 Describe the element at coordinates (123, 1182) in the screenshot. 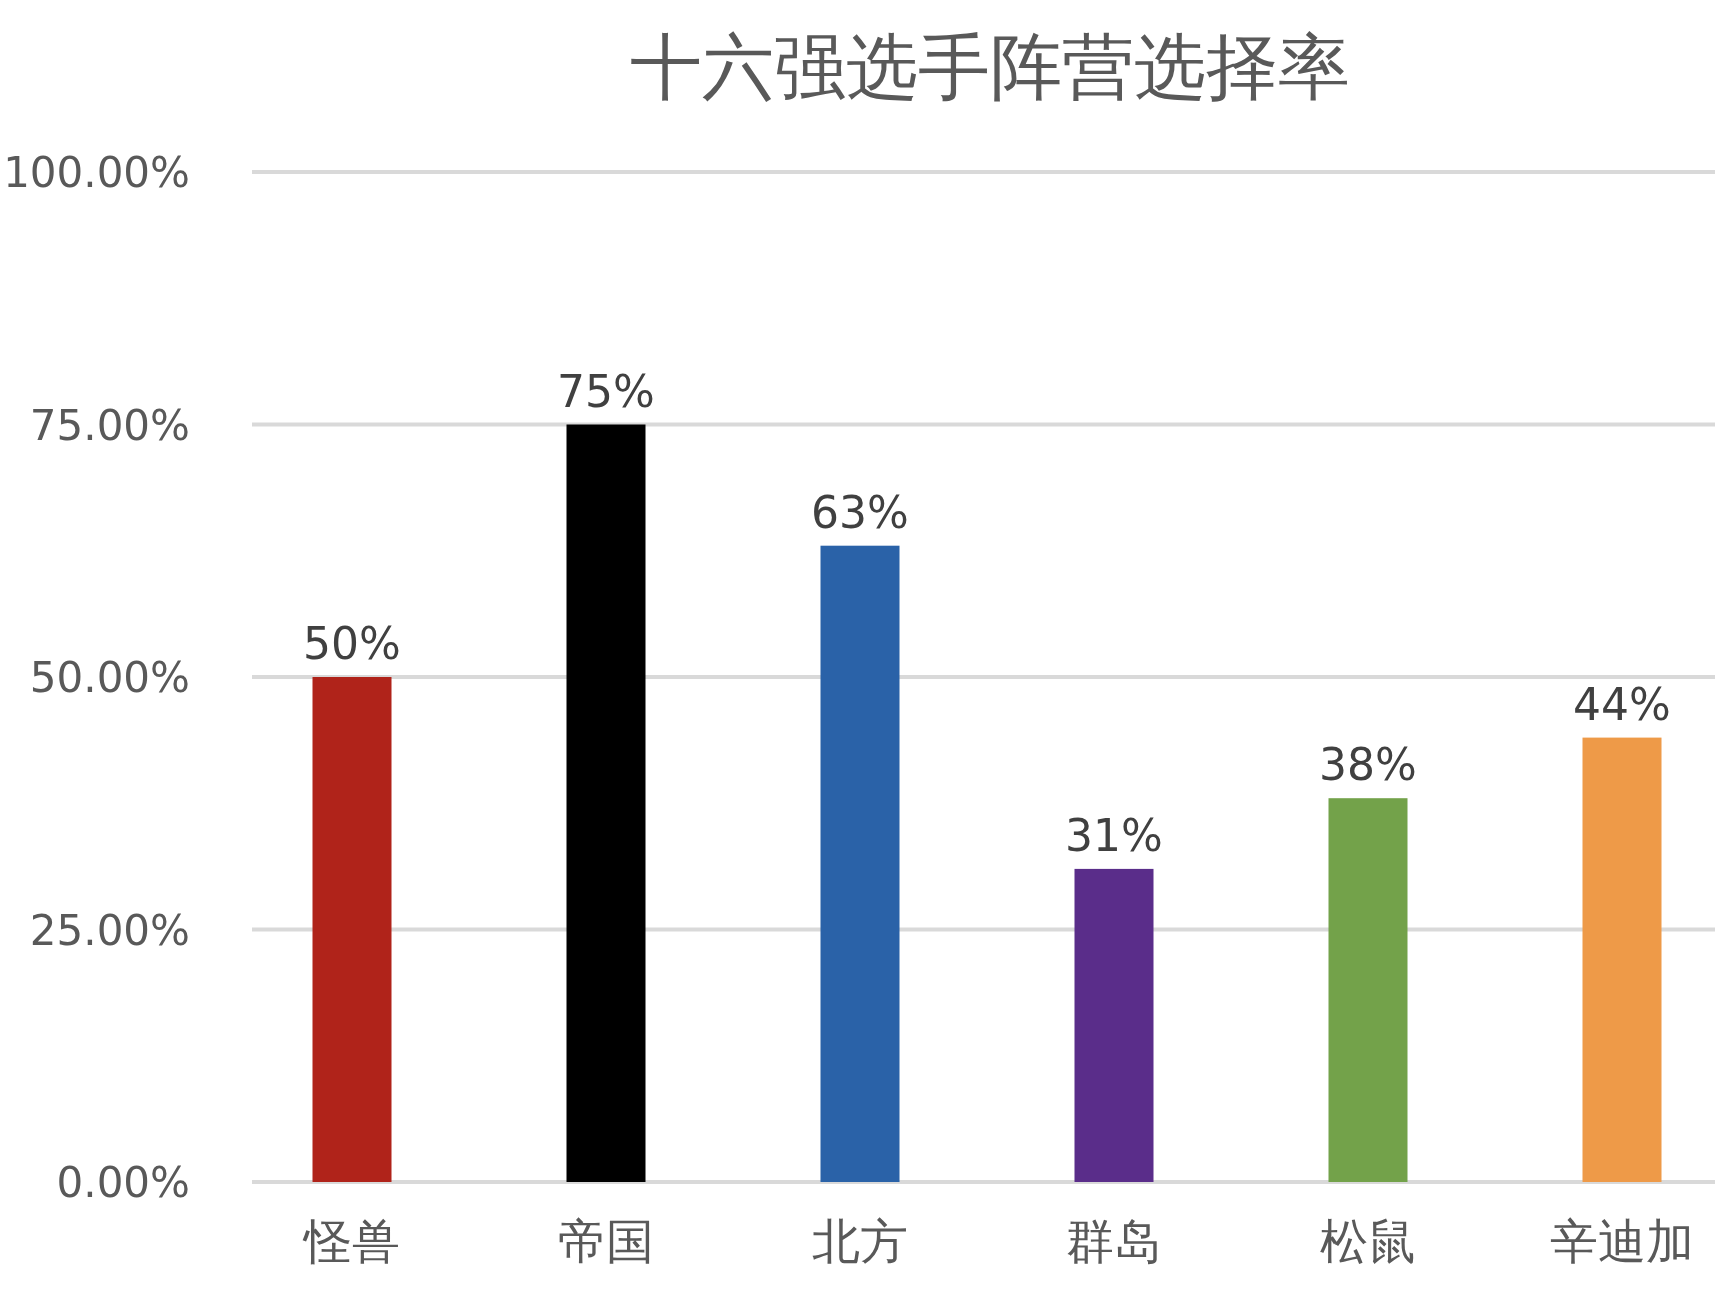

I see `ytick: 0.00%` at that location.